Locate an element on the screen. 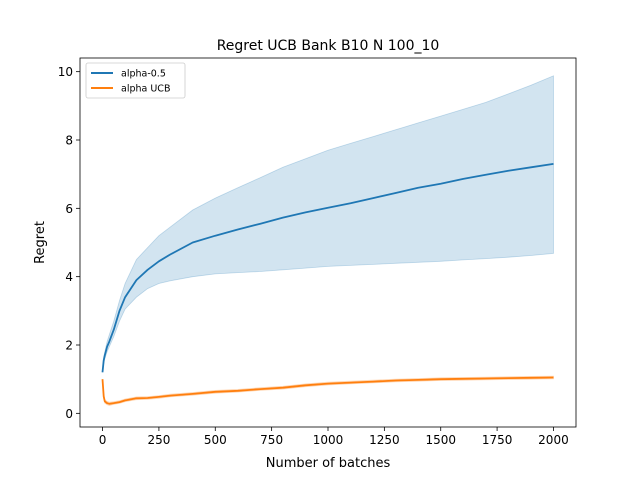  legend-box is located at coordinates (135, 80).